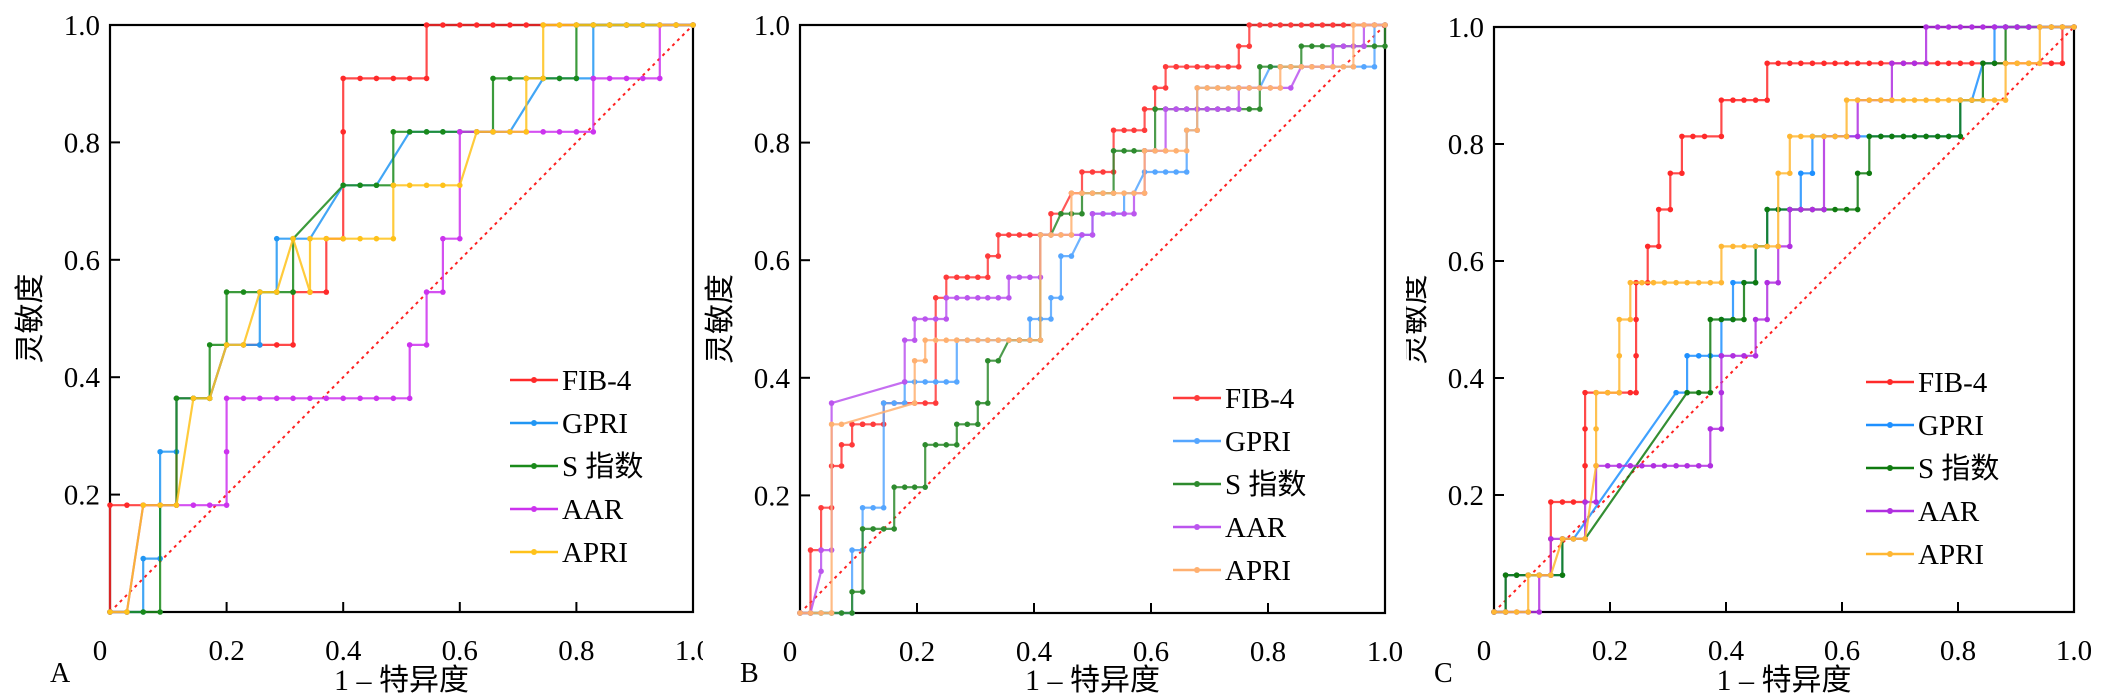  What do you see at coordinates (689, 651) in the screenshot?
I see `x-tick-label: 1.0` at bounding box center [689, 651].